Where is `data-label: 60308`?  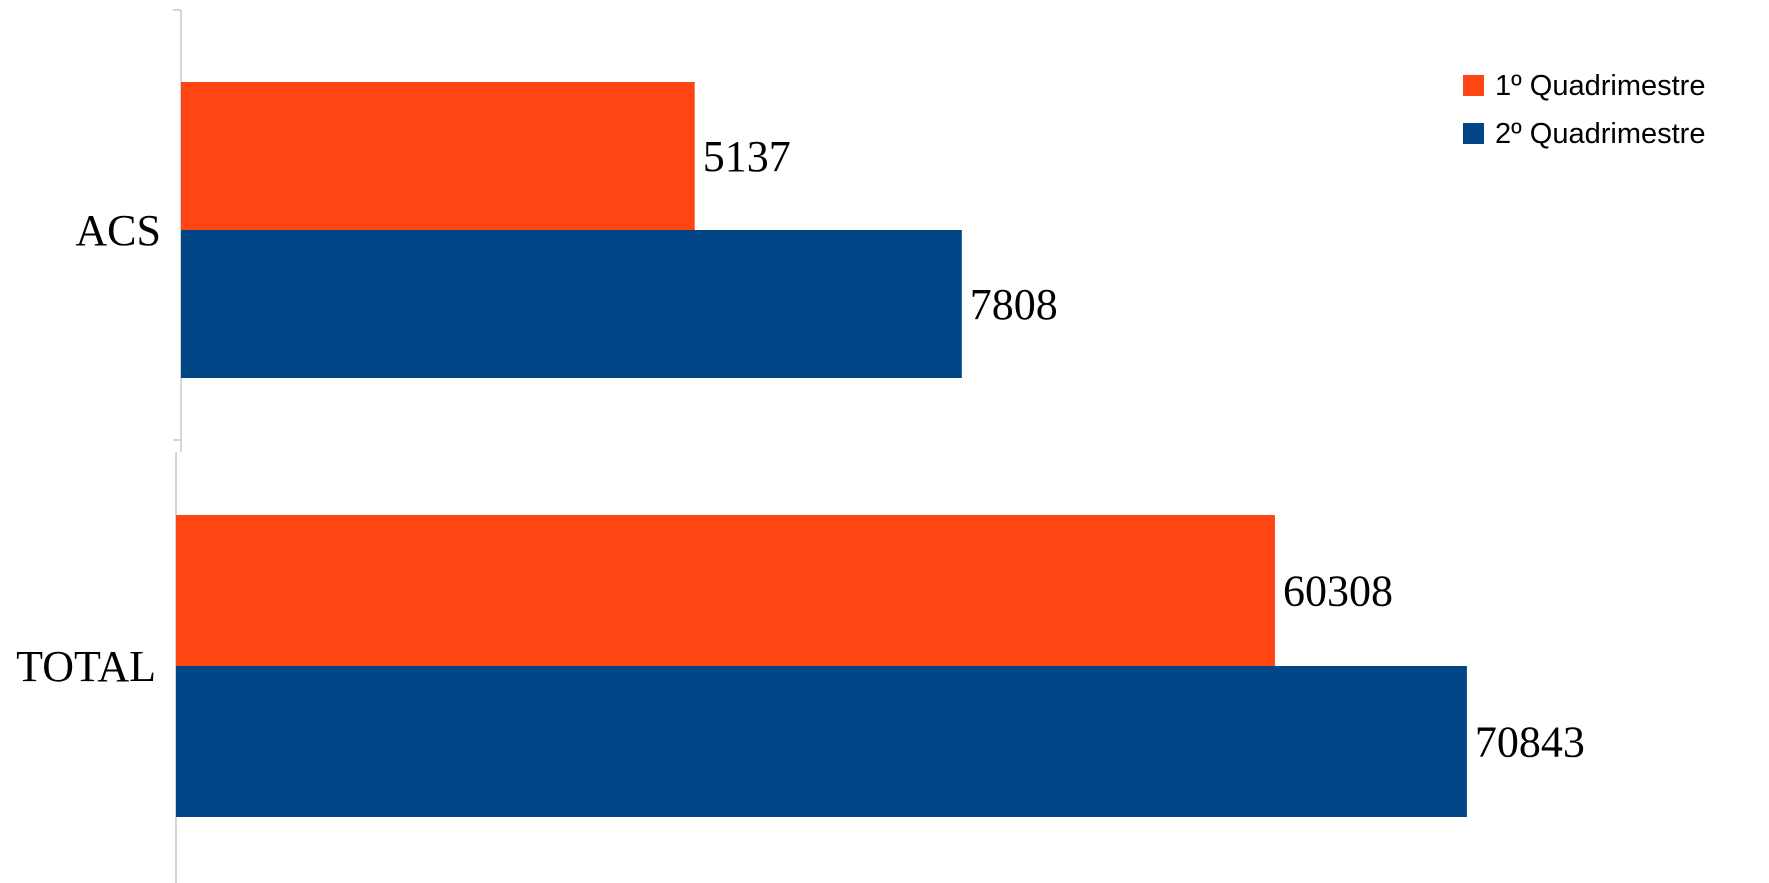
data-label: 60308 is located at coordinates (1338, 591).